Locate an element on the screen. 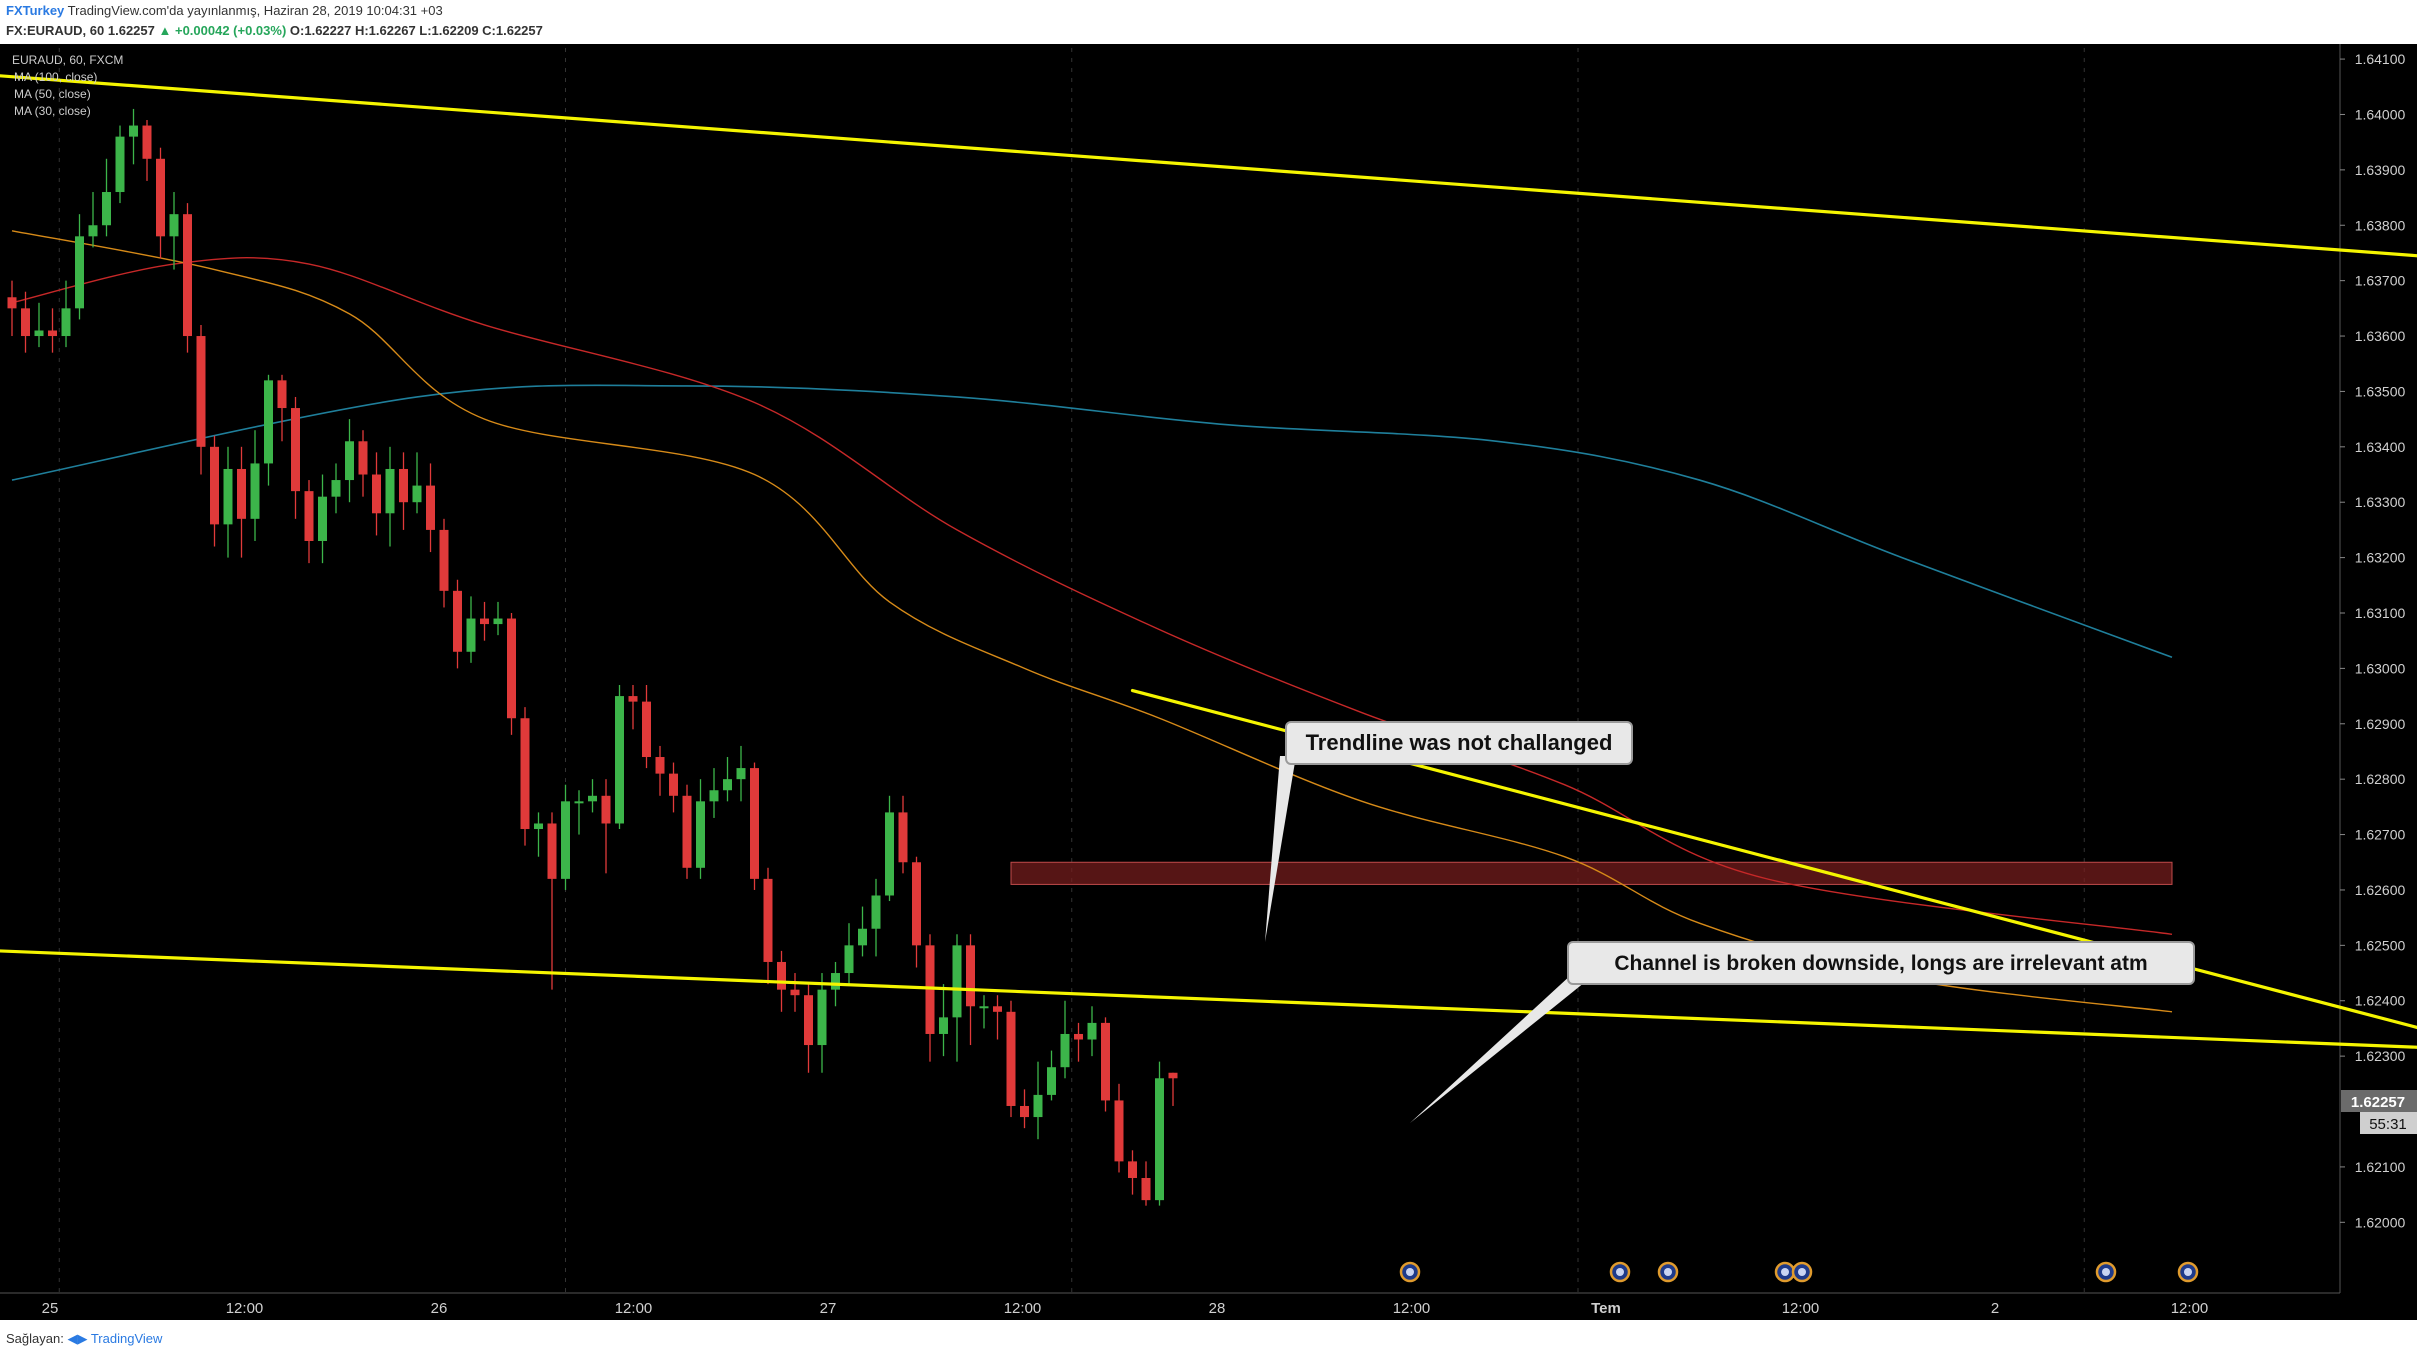  chart-footer: Sağlayan: ◀▶ TradingView is located at coordinates (1208, 1339).